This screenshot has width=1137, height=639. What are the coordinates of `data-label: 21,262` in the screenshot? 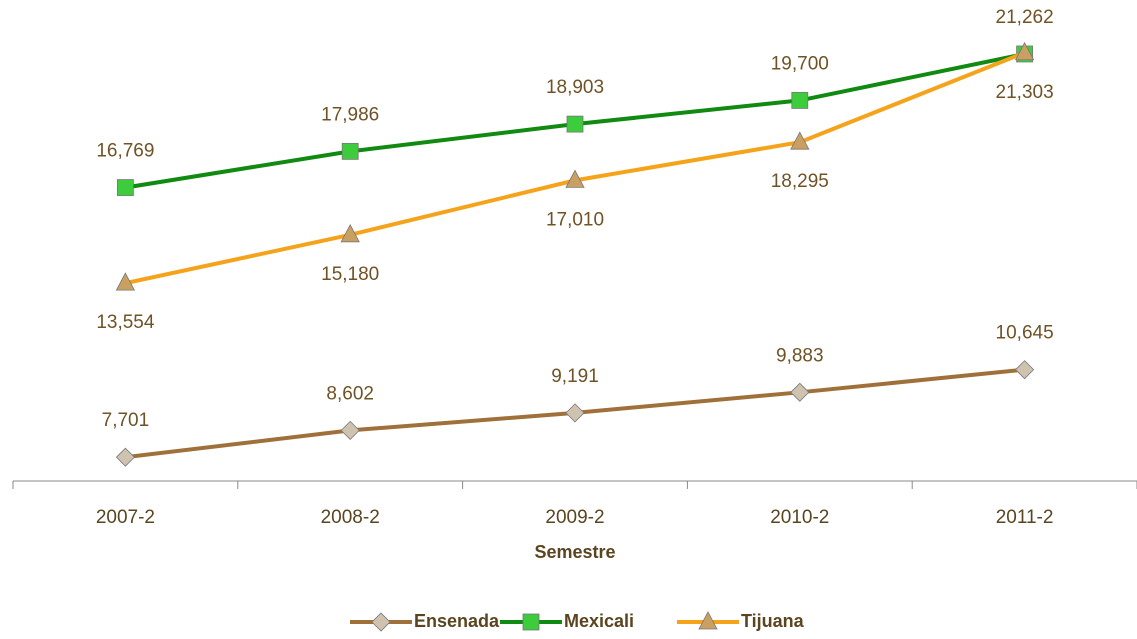 It's located at (1025, 17).